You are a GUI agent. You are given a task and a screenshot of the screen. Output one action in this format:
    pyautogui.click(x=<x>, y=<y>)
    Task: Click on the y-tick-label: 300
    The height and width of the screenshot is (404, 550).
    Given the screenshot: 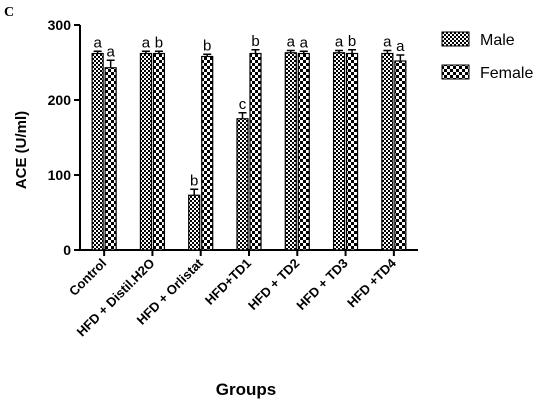 What is the action you would take?
    pyautogui.click(x=60, y=25)
    